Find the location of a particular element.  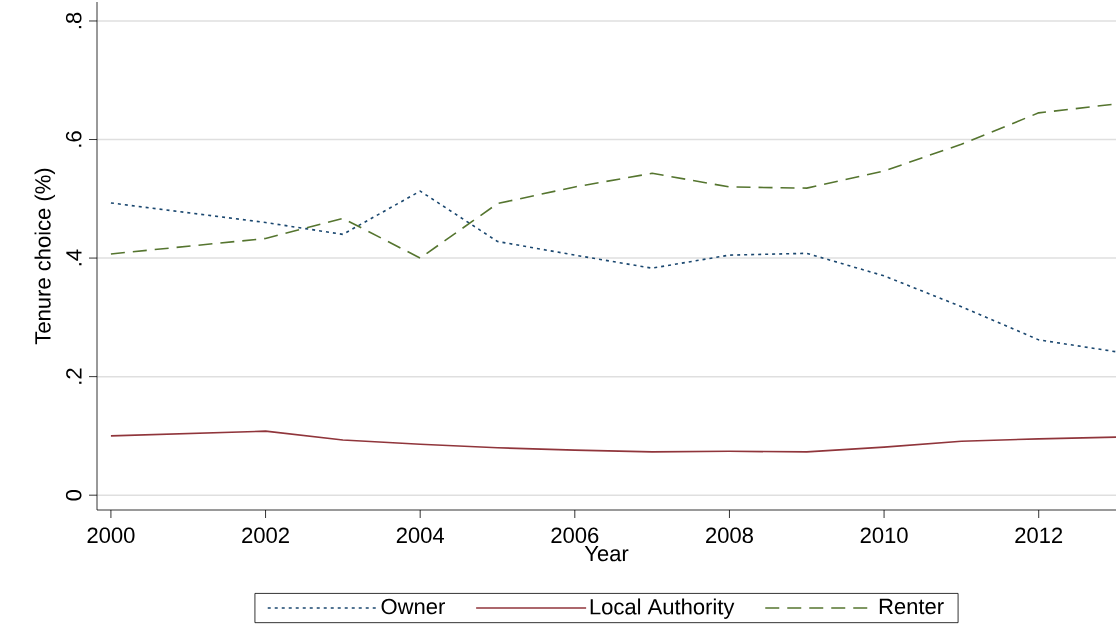

y-tick-label: .4 is located at coordinates (74, 257).